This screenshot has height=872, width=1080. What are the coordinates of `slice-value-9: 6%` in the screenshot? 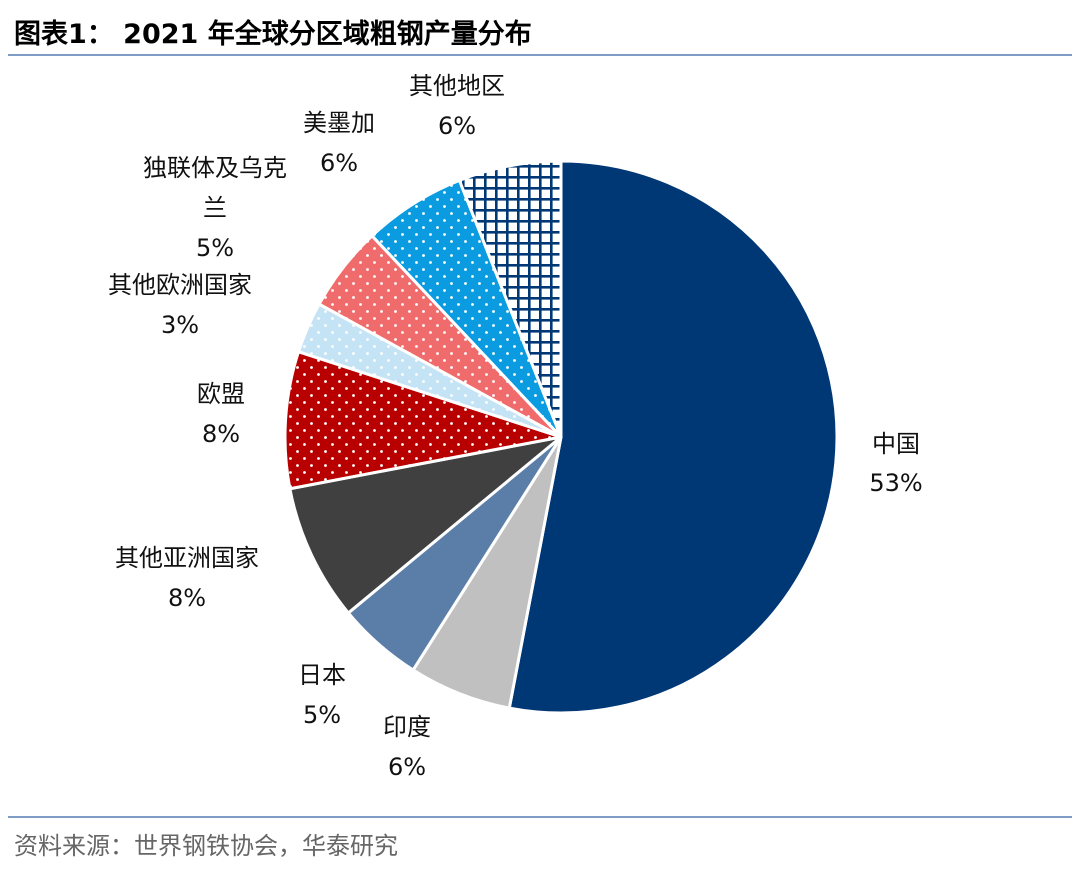 It's located at (457, 126).